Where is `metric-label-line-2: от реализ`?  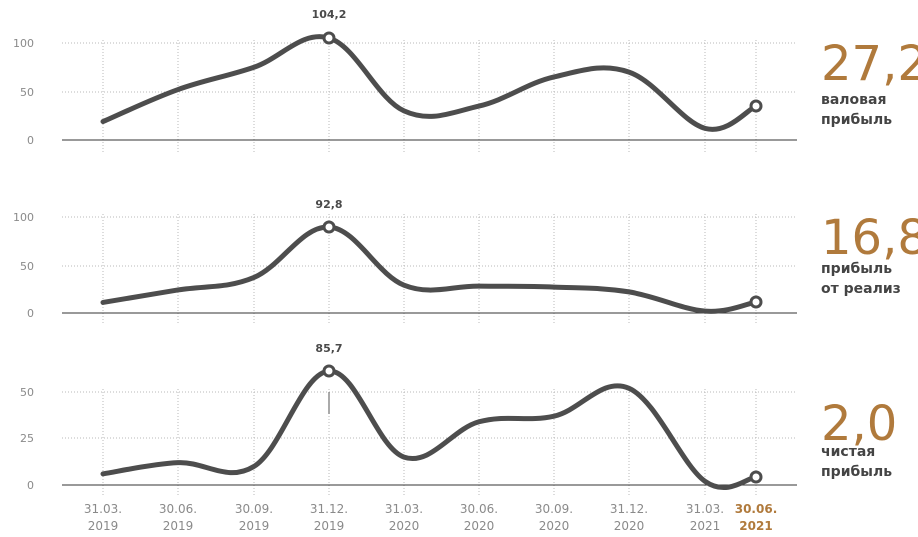 metric-label-line-2: от реализ is located at coordinates (861, 289).